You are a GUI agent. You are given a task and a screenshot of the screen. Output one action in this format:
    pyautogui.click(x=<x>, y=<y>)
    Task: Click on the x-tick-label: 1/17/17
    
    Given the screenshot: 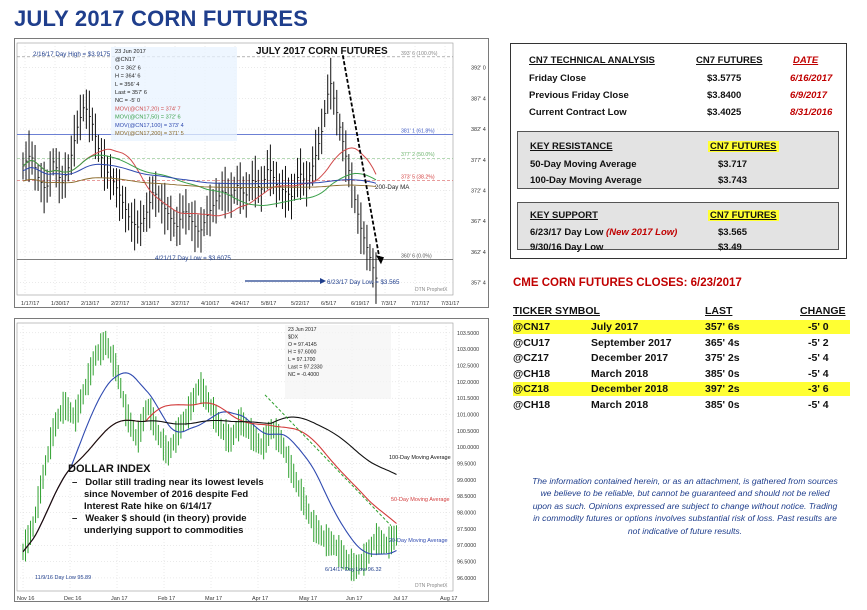 What is the action you would take?
    pyautogui.click(x=30, y=304)
    